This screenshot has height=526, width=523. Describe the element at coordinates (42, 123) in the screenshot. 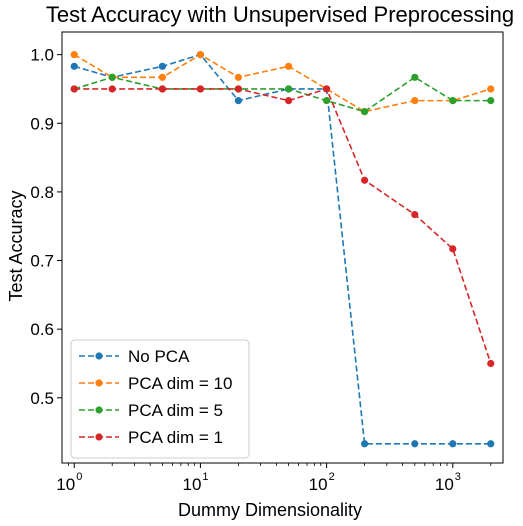

I see `y-tick-label: 0.9` at that location.